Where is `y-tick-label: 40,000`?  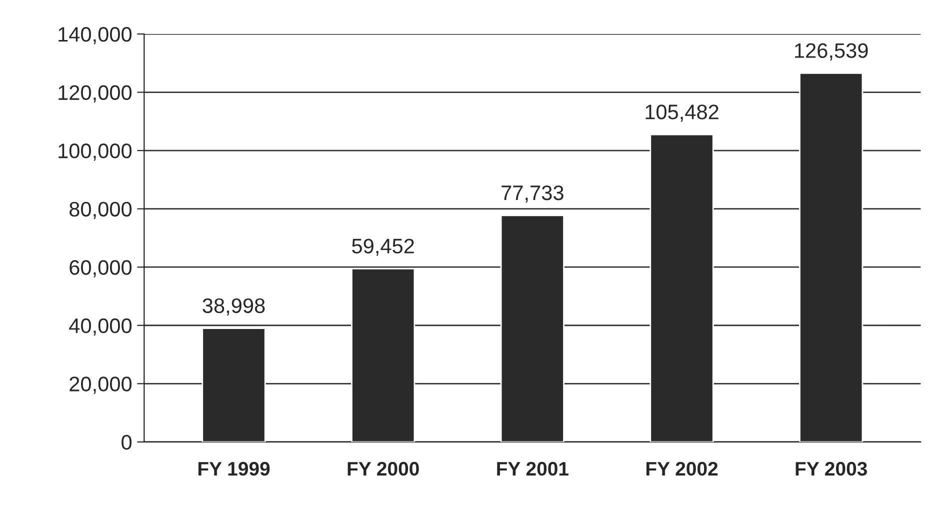 y-tick-label: 40,000 is located at coordinates (100, 327).